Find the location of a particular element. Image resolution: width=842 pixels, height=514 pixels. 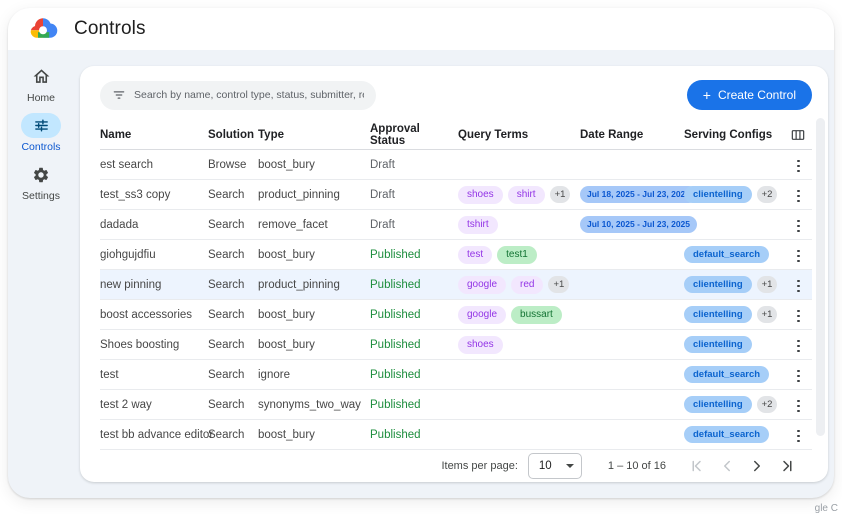

cell-serving-configs: clientelling is located at coordinates (737, 344).